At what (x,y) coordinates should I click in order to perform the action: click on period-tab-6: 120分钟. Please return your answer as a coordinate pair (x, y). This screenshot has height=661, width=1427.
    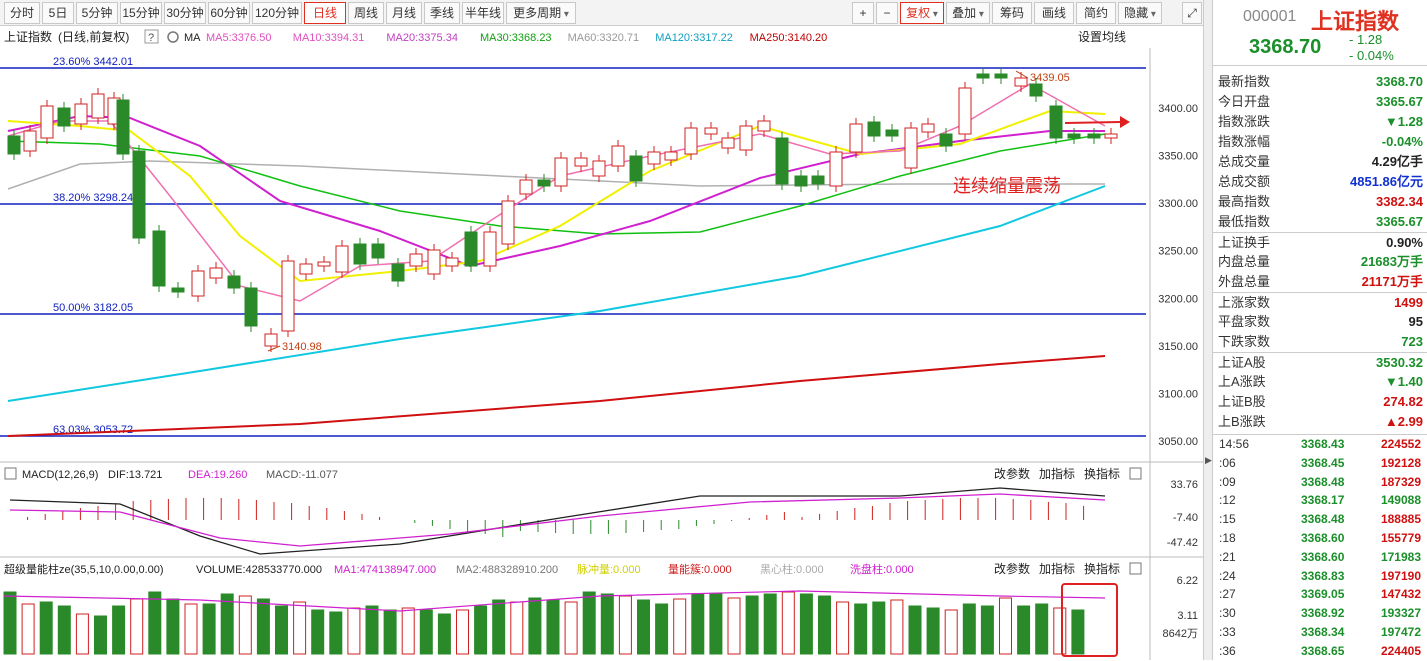
    Looking at the image, I should click on (277, 13).